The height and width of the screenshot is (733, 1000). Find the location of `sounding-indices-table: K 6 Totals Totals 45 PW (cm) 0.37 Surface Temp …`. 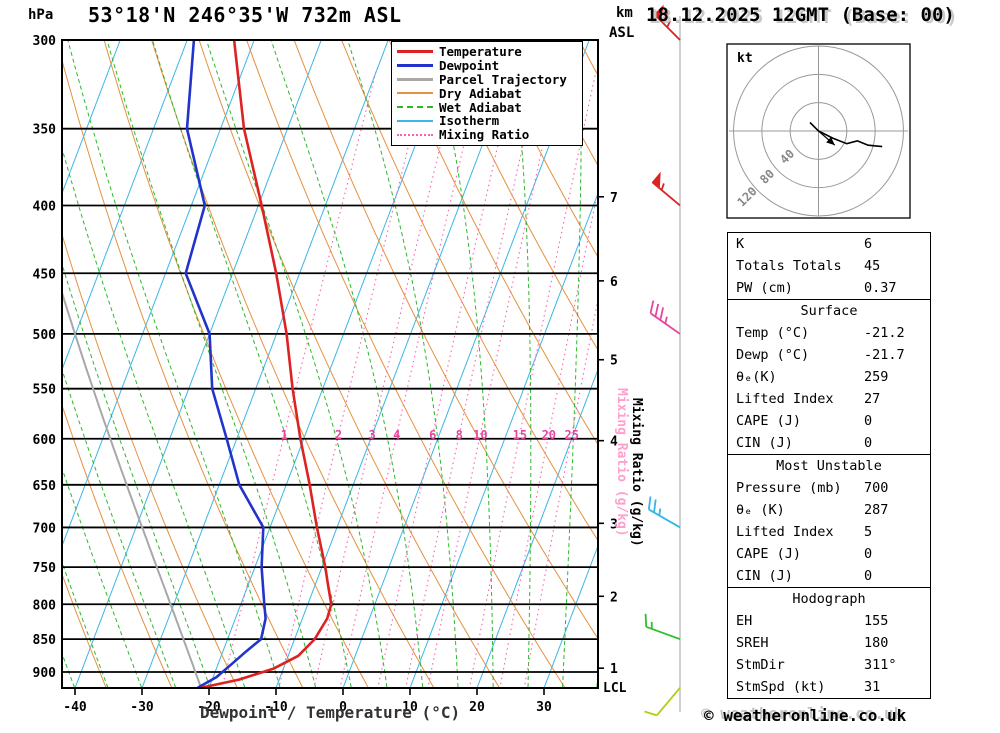

sounding-indices-table: K 6 Totals Totals 45 PW (cm) 0.37 Surface Temp … is located at coordinates (829, 465).